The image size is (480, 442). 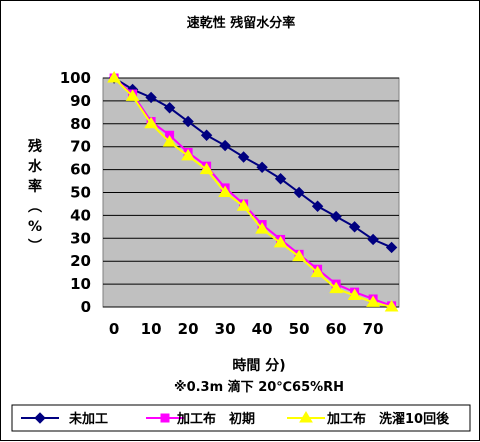 I want to click on y-tick-label: 0, so click(x=86, y=307).